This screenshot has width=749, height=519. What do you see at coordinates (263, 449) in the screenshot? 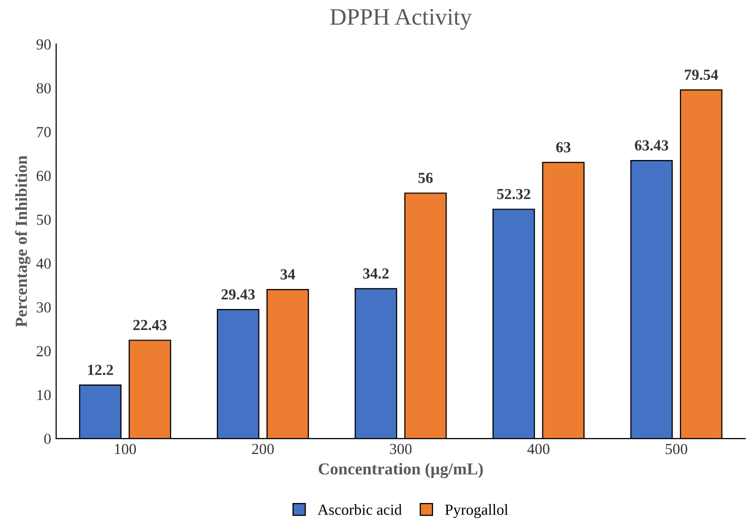
I see `x-tick-label: 200` at bounding box center [263, 449].